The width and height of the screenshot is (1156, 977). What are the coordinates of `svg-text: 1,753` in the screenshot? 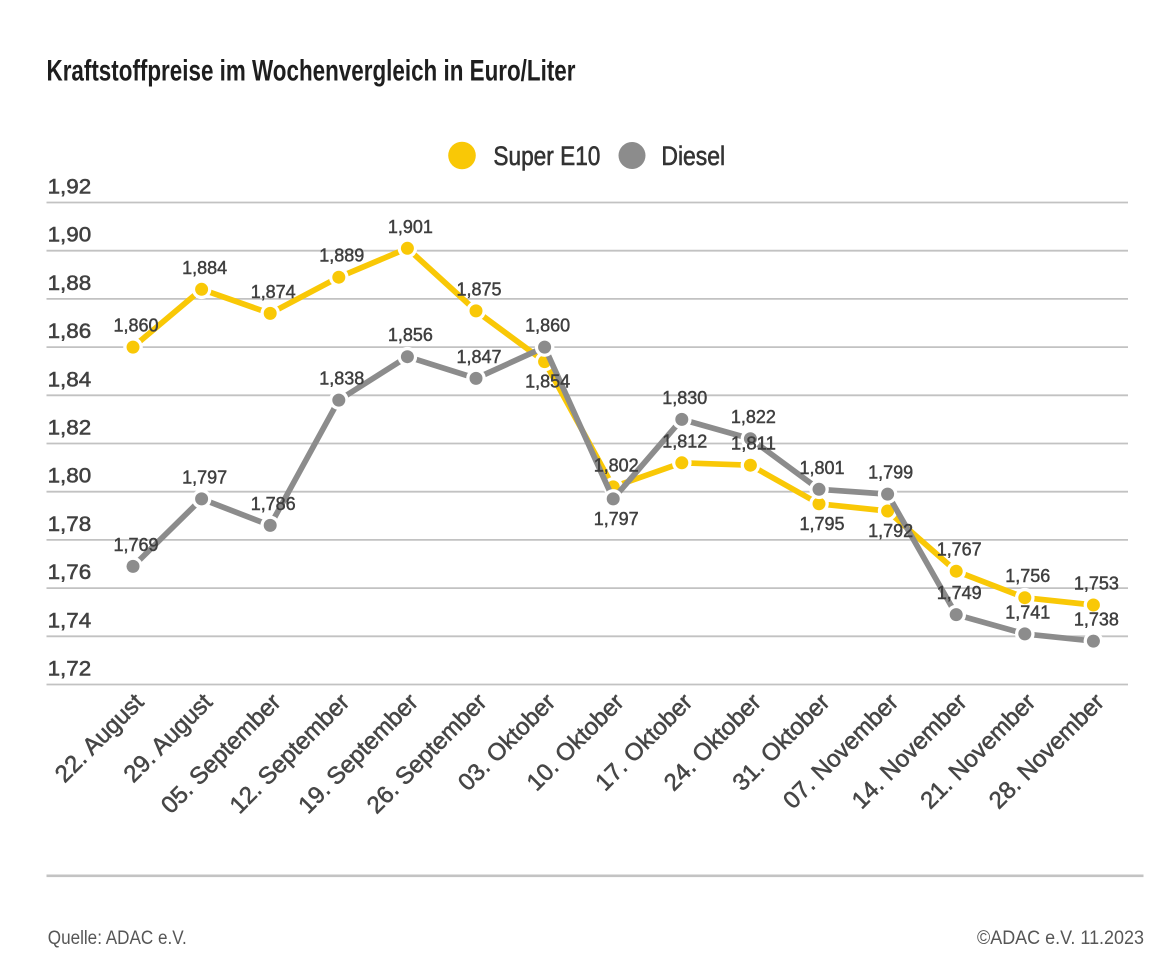 It's located at (1096, 584).